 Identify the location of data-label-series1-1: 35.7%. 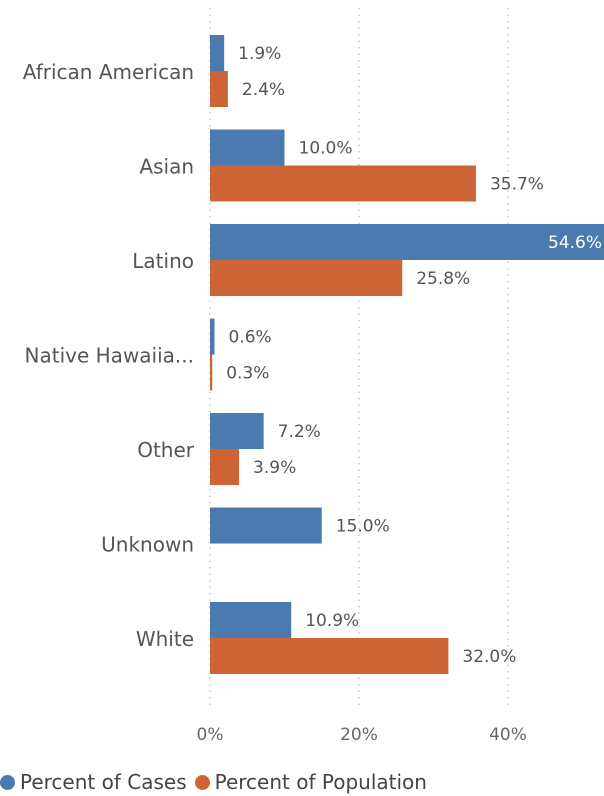
(517, 185).